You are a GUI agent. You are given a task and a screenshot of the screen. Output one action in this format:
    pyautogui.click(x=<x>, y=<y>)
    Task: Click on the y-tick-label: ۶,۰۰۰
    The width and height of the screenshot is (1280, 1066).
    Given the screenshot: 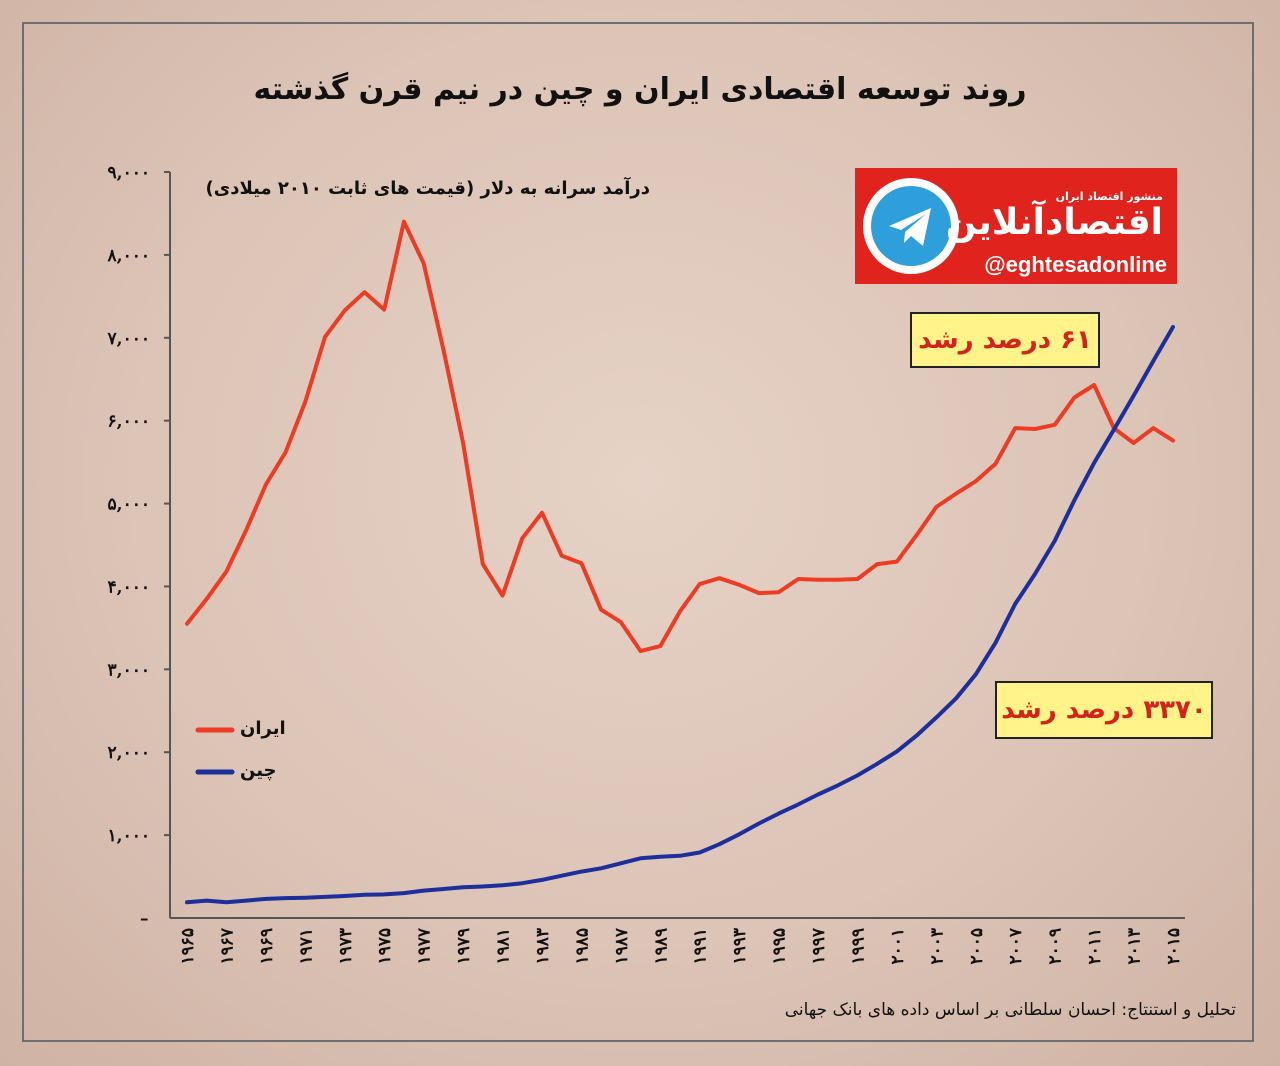 What is the action you would take?
    pyautogui.click(x=129, y=422)
    